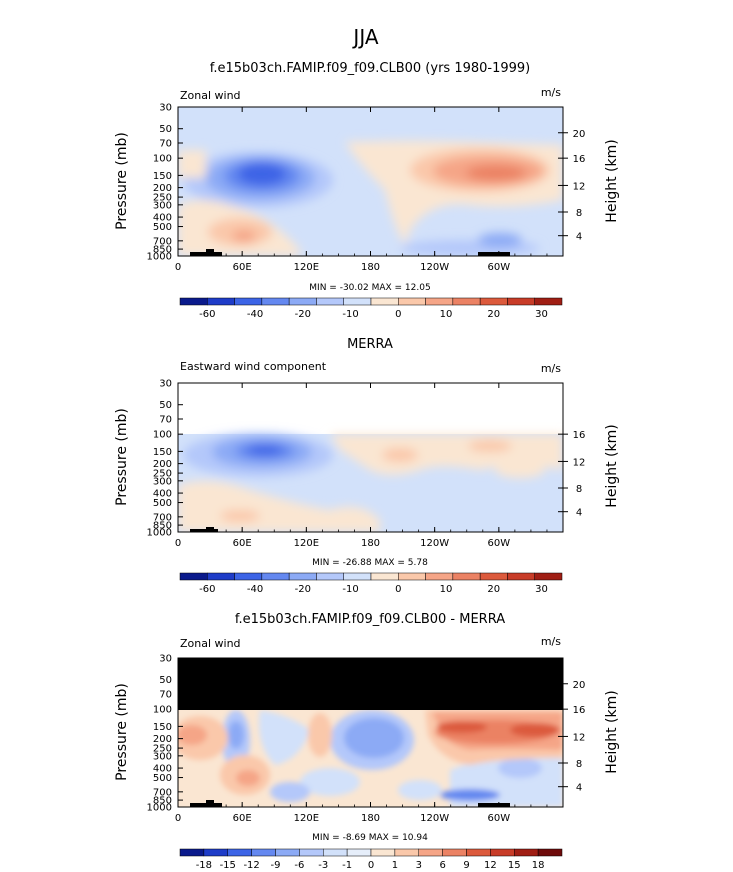 This screenshot has width=733, height=872. I want to click on y2-tick-label: 20, so click(579, 685).